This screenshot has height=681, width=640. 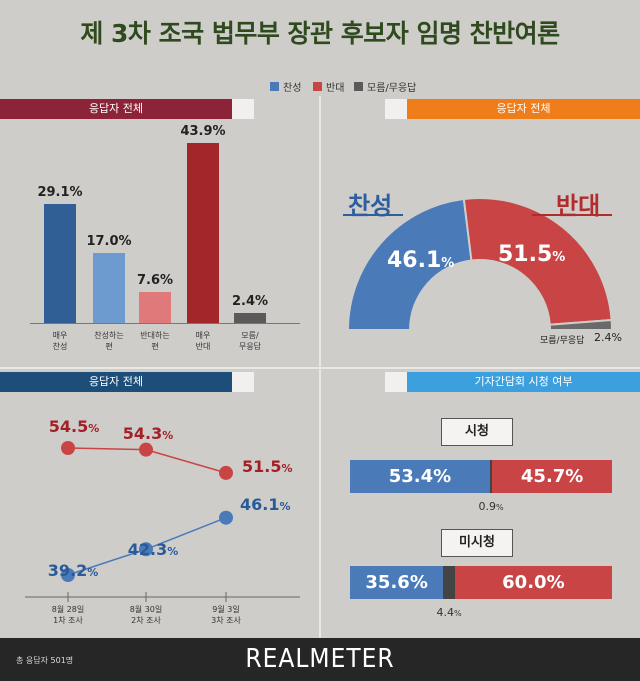 What do you see at coordinates (109, 242) in the screenshot?
I see `bar-value-label: 17.0%` at bounding box center [109, 242].